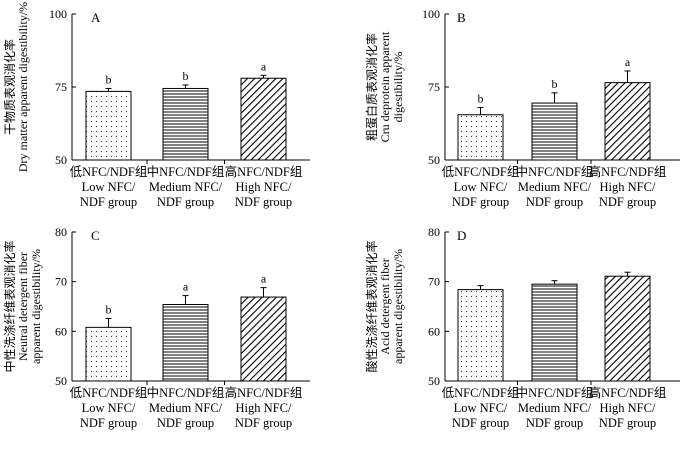  What do you see at coordinates (23, 306) in the screenshot?
I see `y-axis-label: Neutral detergent fiber` at bounding box center [23, 306].